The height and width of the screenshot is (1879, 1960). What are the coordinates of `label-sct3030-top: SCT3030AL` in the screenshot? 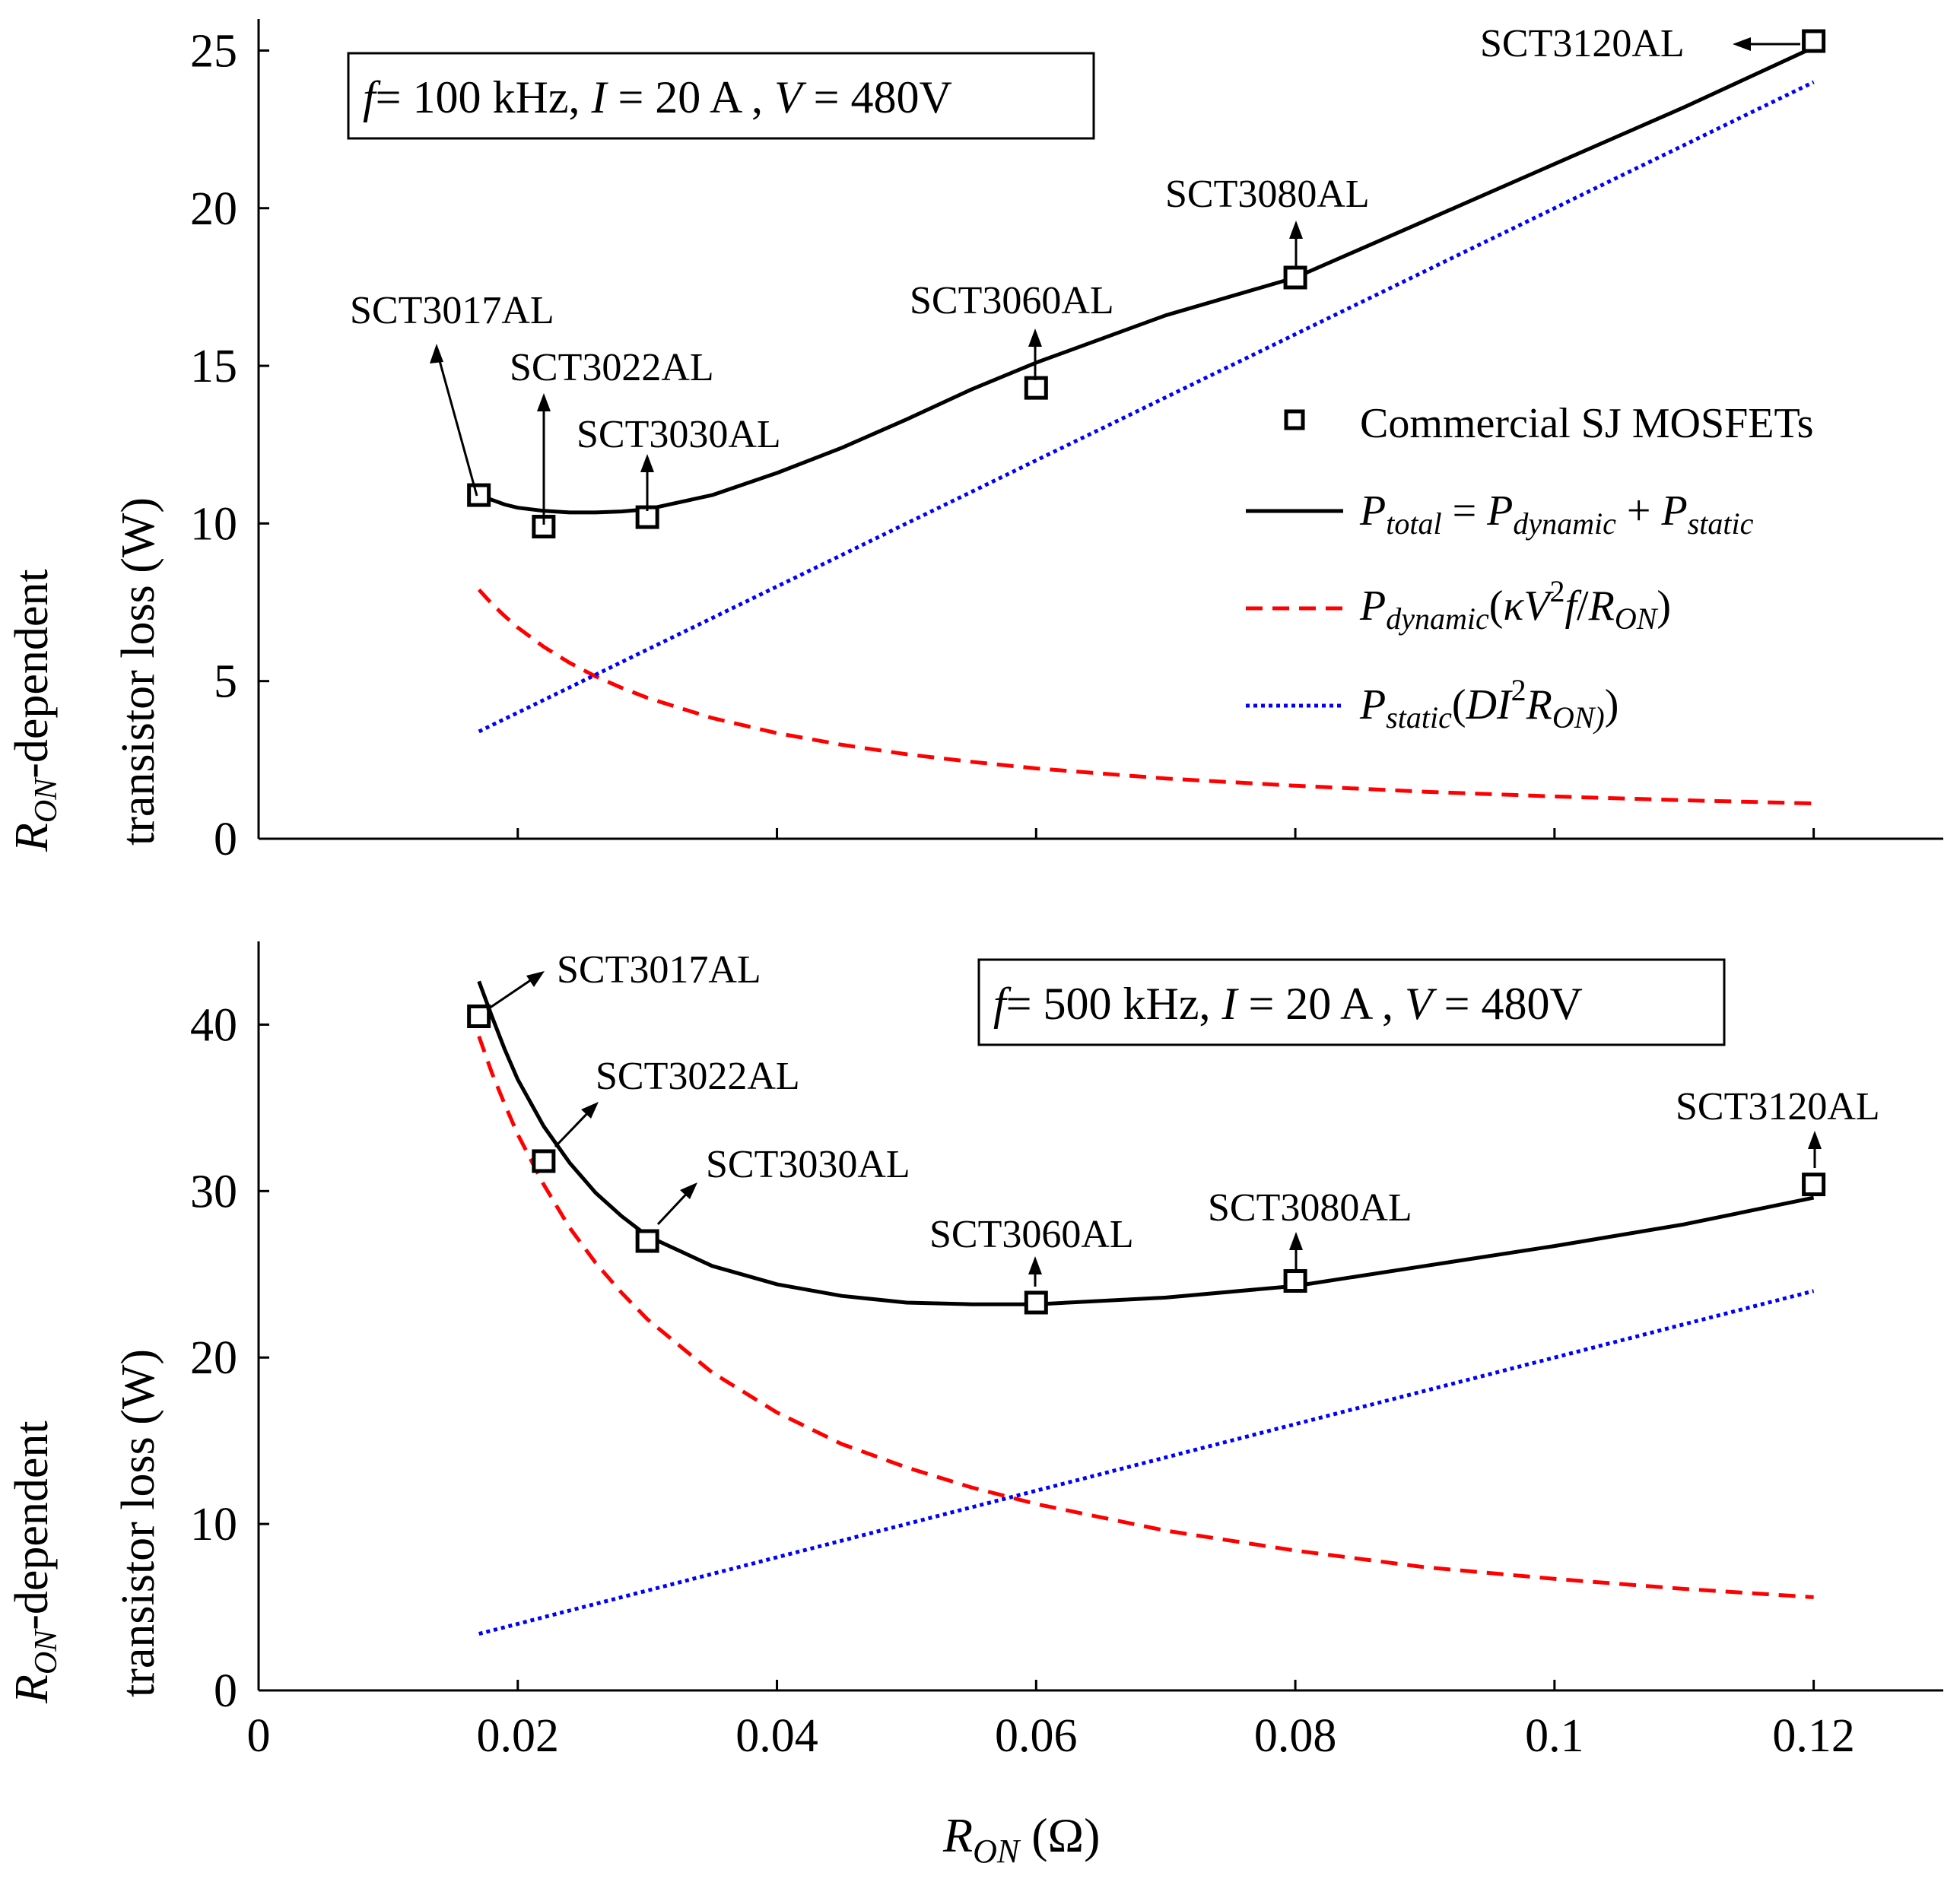 It's located at (679, 434).